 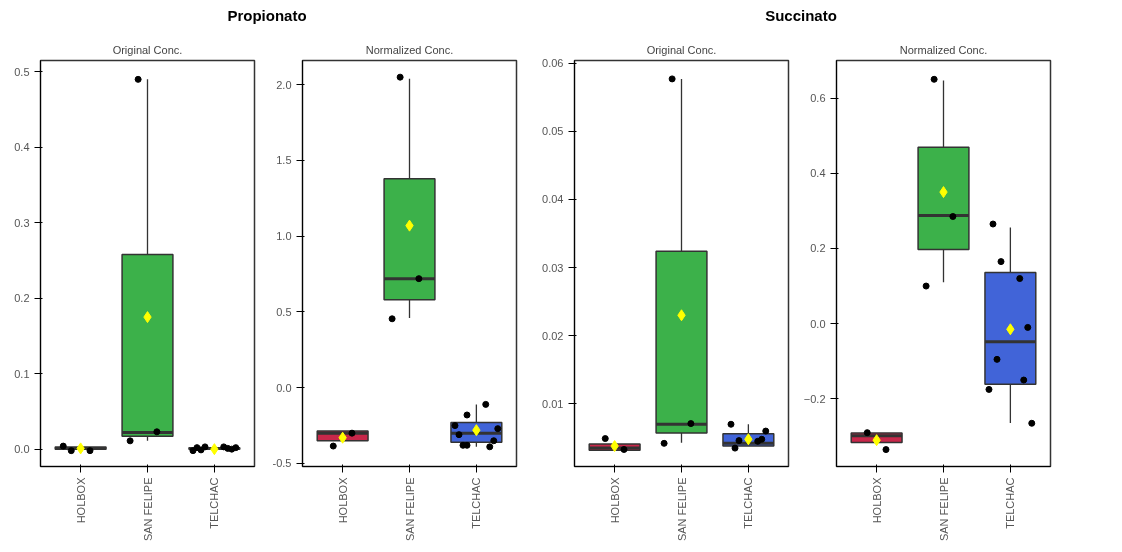 What do you see at coordinates (282, 463) in the screenshot?
I see `y-tick-label: -0.5` at bounding box center [282, 463].